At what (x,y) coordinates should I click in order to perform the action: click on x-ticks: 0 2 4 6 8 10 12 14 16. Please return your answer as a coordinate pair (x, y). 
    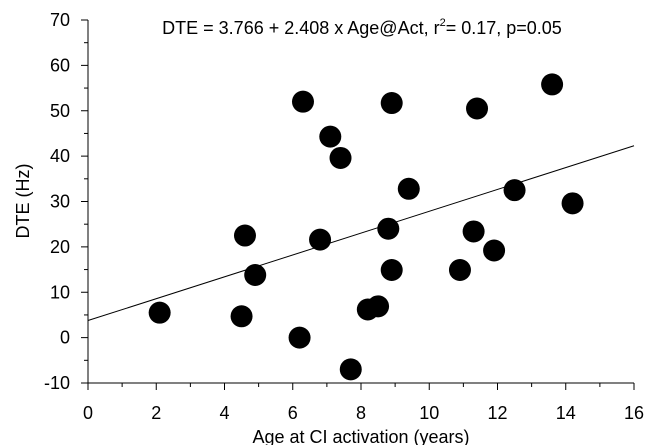
    Looking at the image, I should click on (363, 403).